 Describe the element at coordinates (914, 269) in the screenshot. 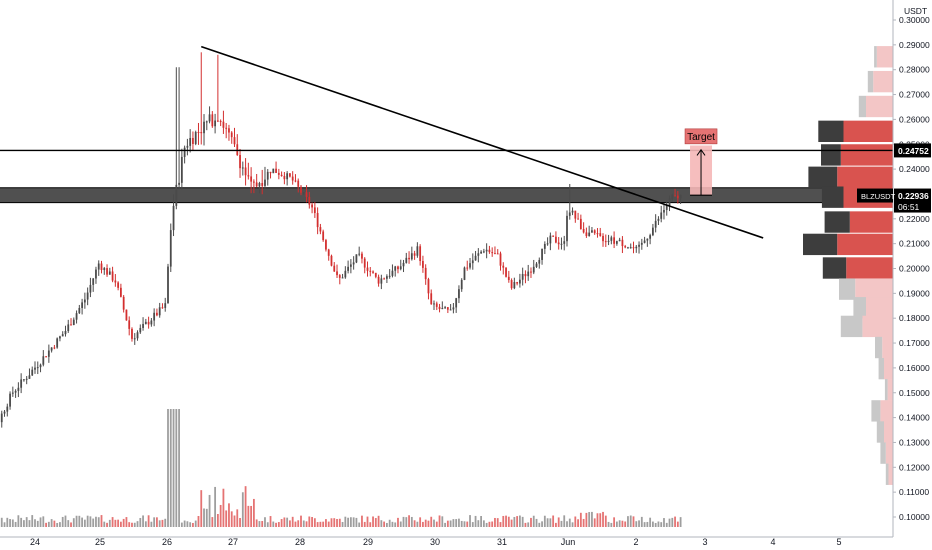

I see `y-tick-label: 0.20000` at that location.